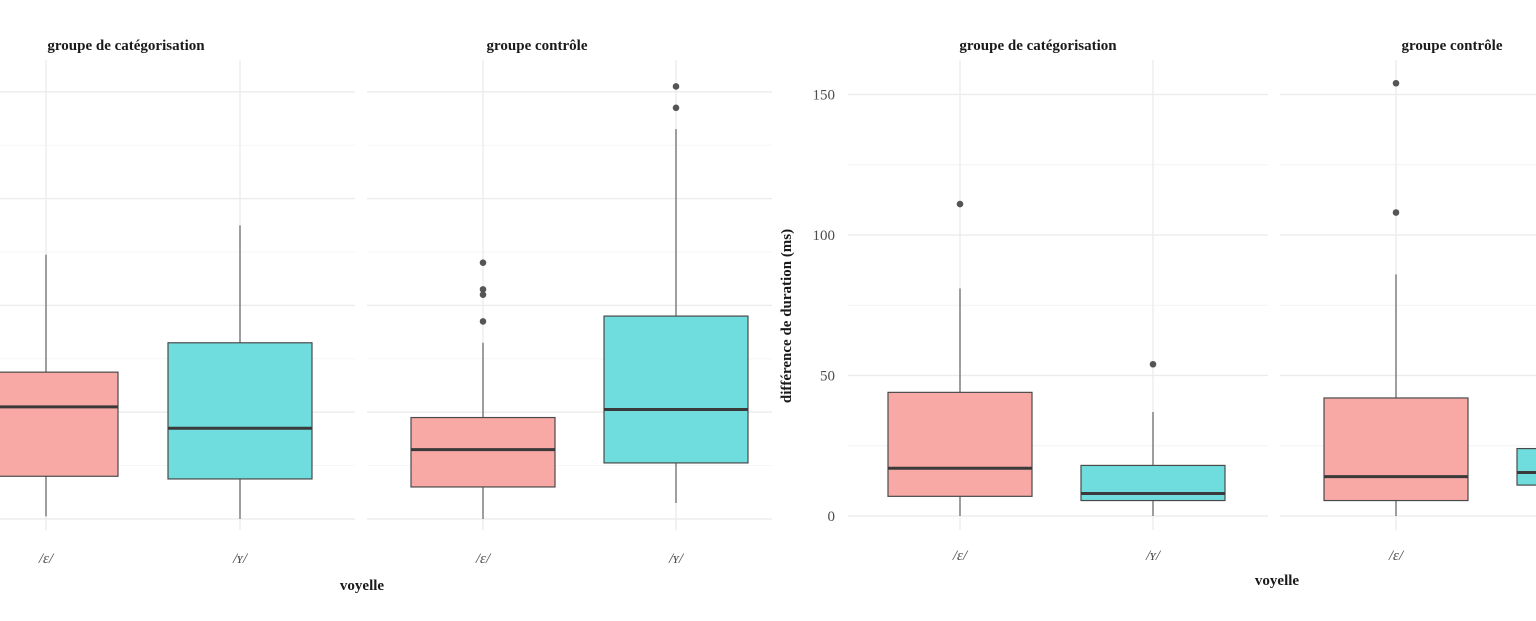 The width and height of the screenshot is (1536, 621). Describe the element at coordinates (787, 316) in the screenshot. I see `y-axis-title: différence de duration (ms)` at that location.